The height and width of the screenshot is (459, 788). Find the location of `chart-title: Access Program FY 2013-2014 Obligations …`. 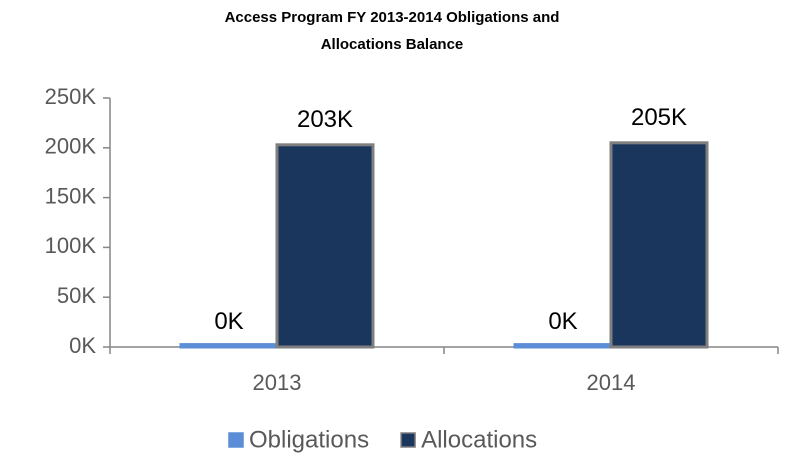

chart-title: Access Program FY 2013-2014 Obligations … is located at coordinates (392, 17).